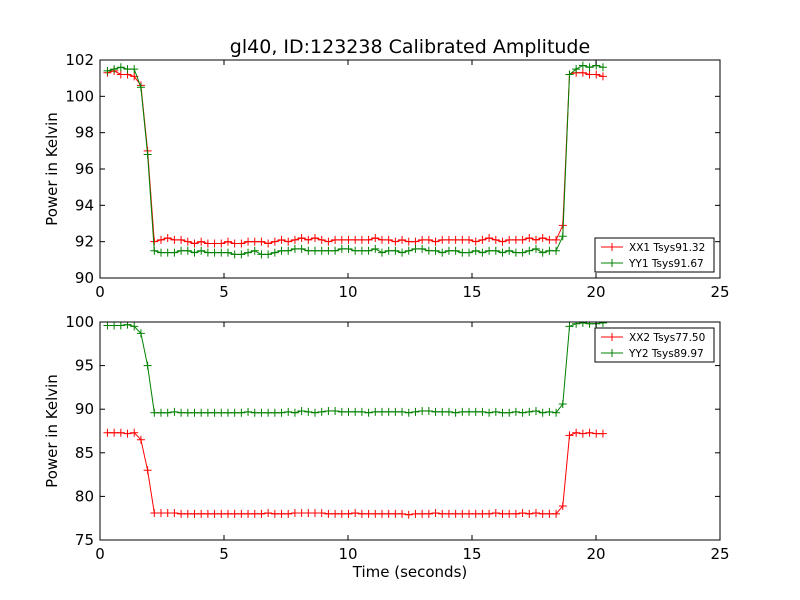 The height and width of the screenshot is (600, 800). I want to click on x-tick-label: 0, so click(100, 554).